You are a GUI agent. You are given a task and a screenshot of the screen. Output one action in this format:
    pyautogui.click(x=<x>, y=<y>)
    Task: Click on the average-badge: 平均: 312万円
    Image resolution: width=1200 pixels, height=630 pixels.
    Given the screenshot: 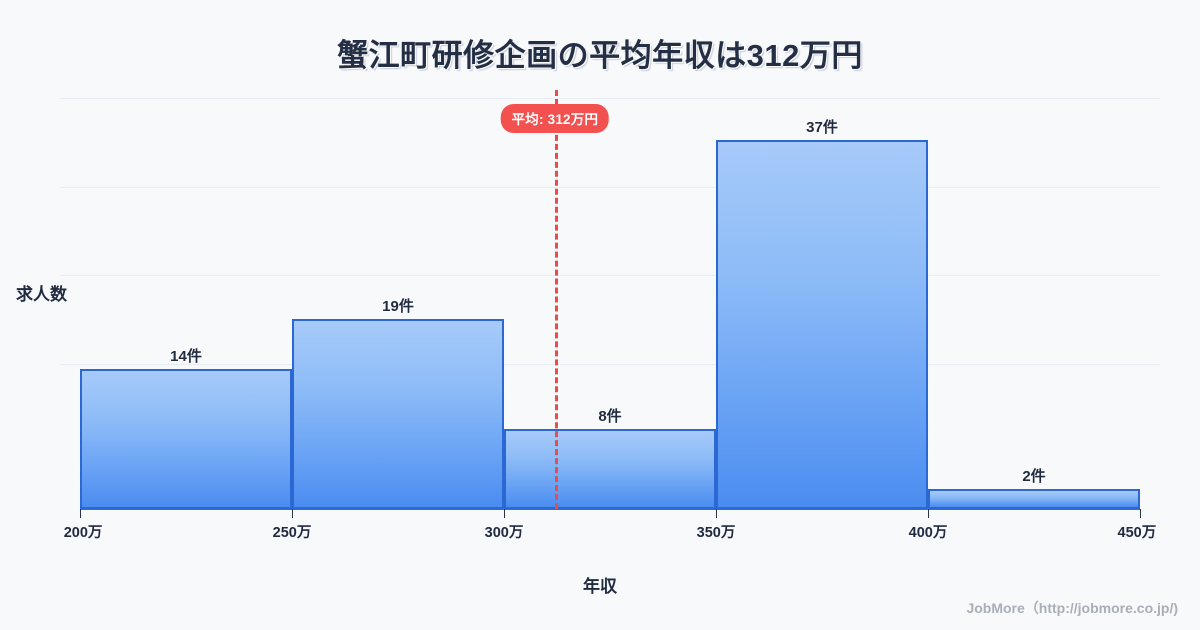 What is the action you would take?
    pyautogui.click(x=555, y=118)
    